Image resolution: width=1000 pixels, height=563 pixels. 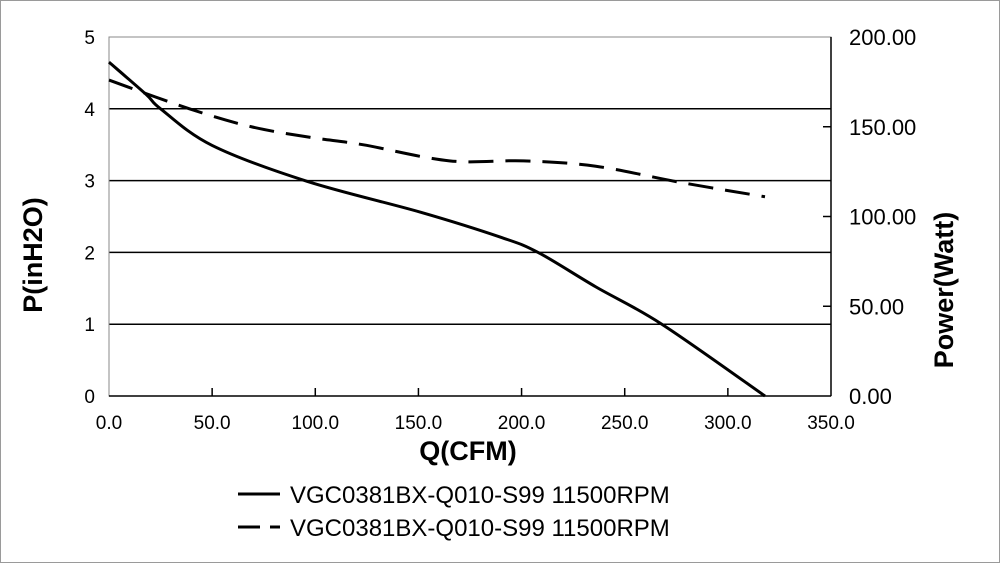 I want to click on x-axis-label: Q(CFM), so click(x=467, y=451).